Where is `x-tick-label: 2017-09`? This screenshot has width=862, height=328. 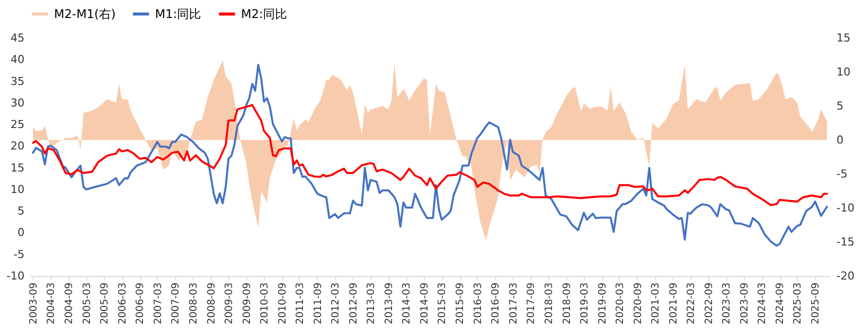
x-tick-label: 2017-09 is located at coordinates (532, 303).